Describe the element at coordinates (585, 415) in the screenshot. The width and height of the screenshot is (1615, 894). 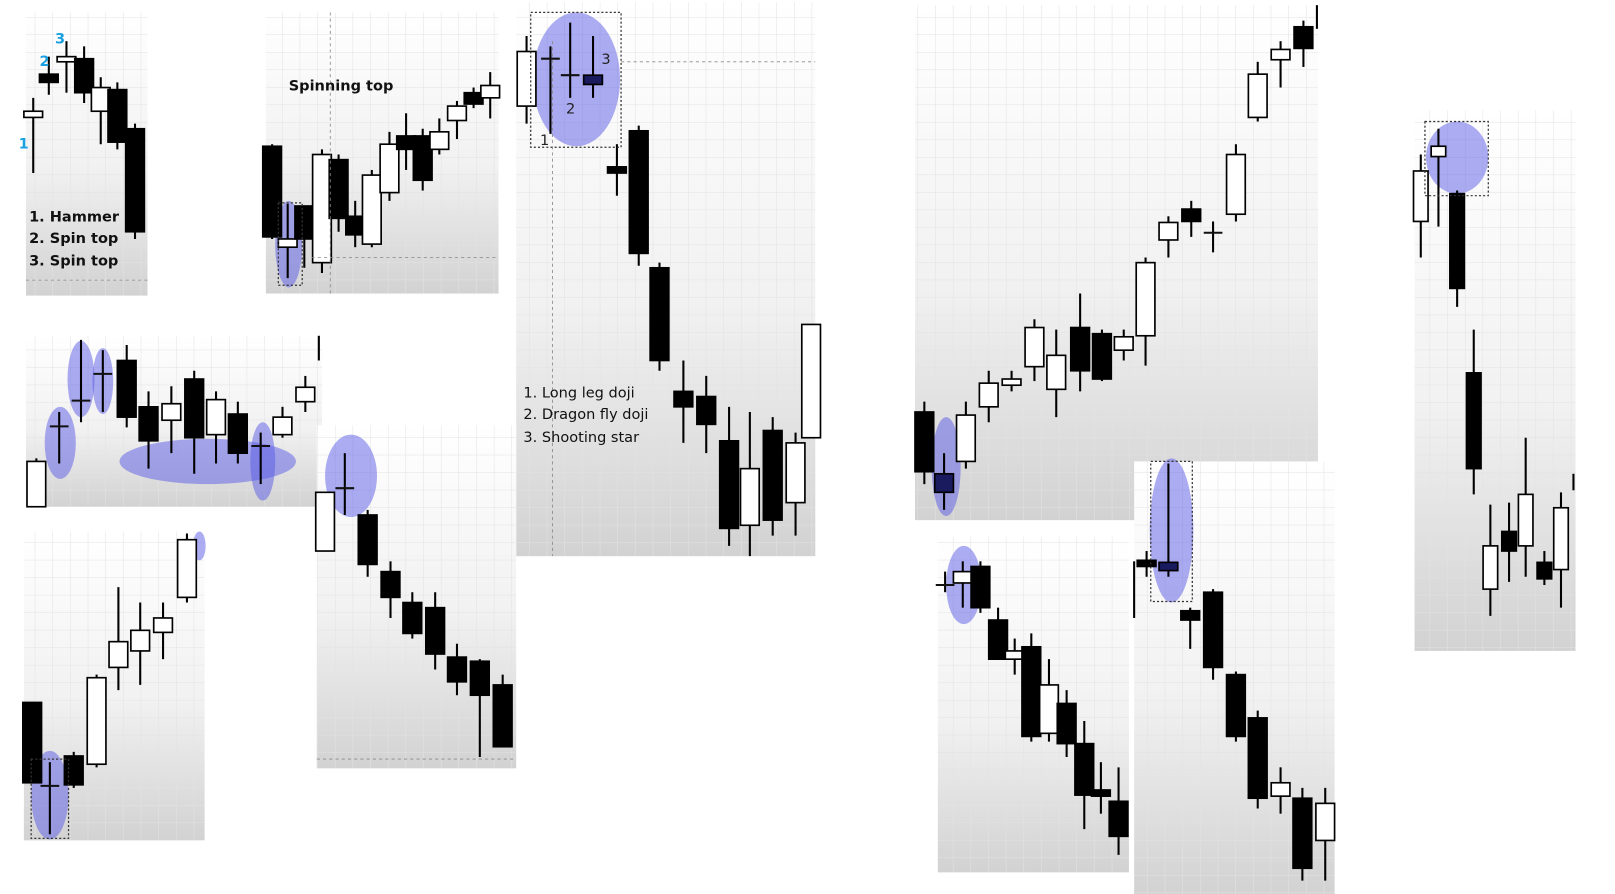
I see `legend-text: 2. Dragon fly doji` at that location.